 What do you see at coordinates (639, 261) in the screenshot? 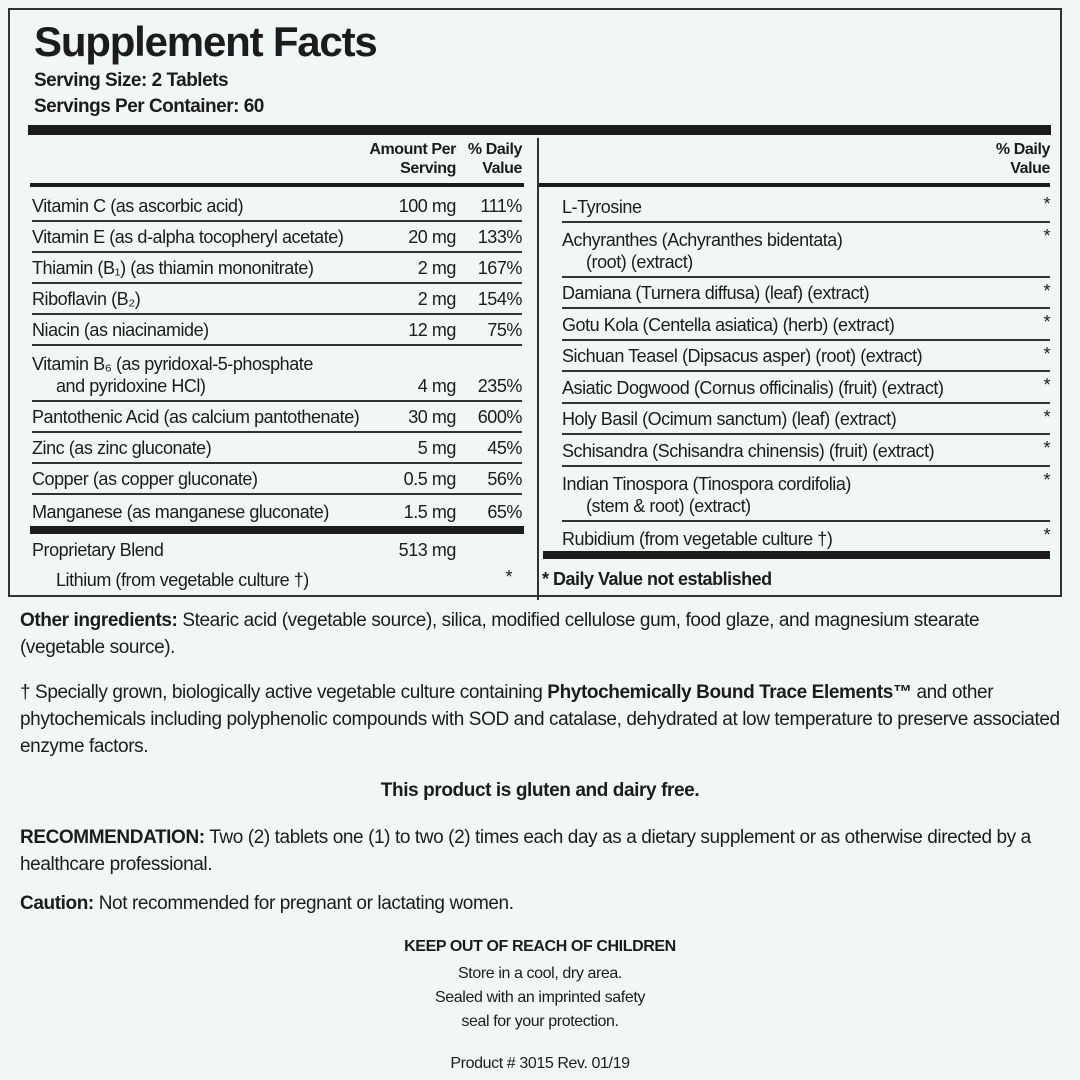
I see `name-line: (root) (extract)` at bounding box center [639, 261].